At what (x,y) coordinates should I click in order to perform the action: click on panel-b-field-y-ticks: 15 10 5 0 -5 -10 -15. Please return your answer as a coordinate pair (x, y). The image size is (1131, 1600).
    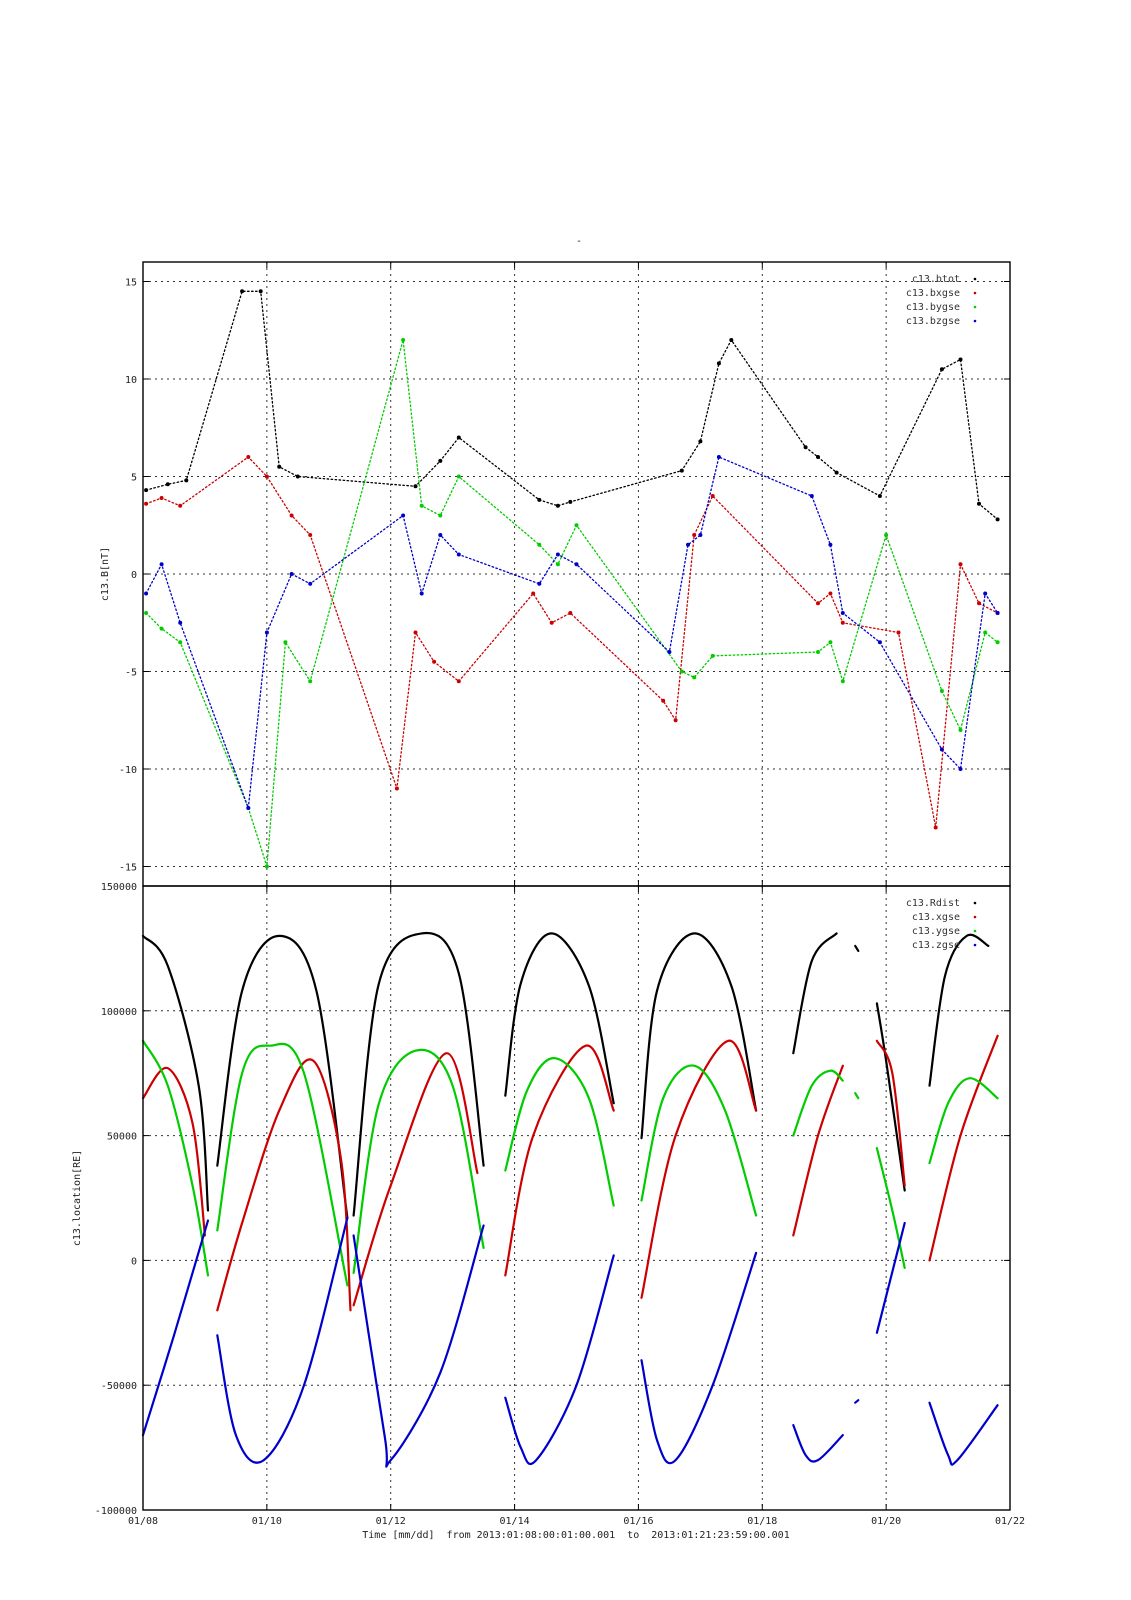
    Looking at the image, I should click on (128, 576).